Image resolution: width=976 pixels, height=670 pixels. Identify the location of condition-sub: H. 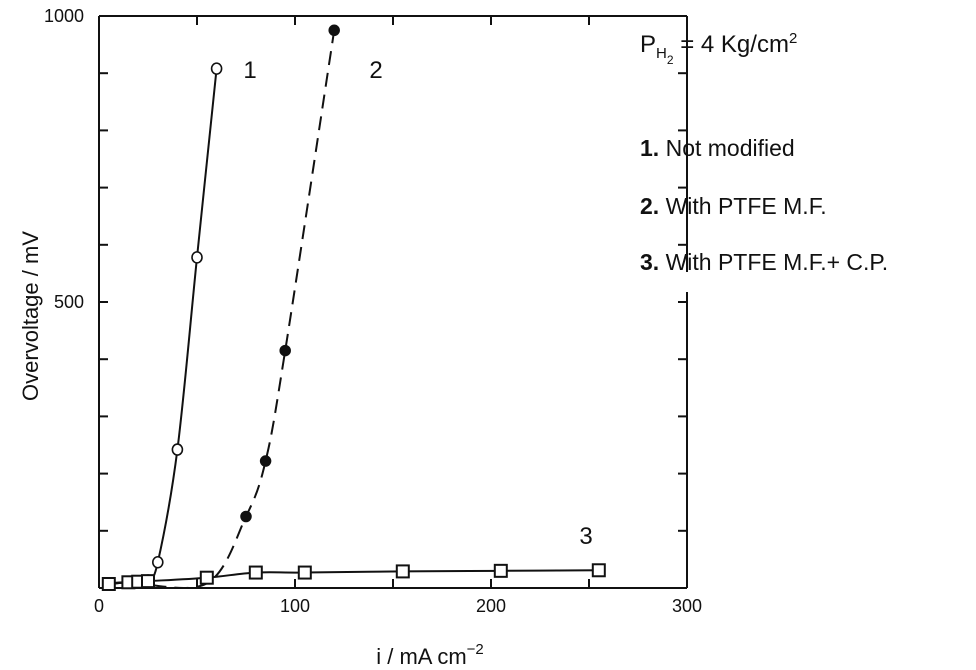
(661, 53).